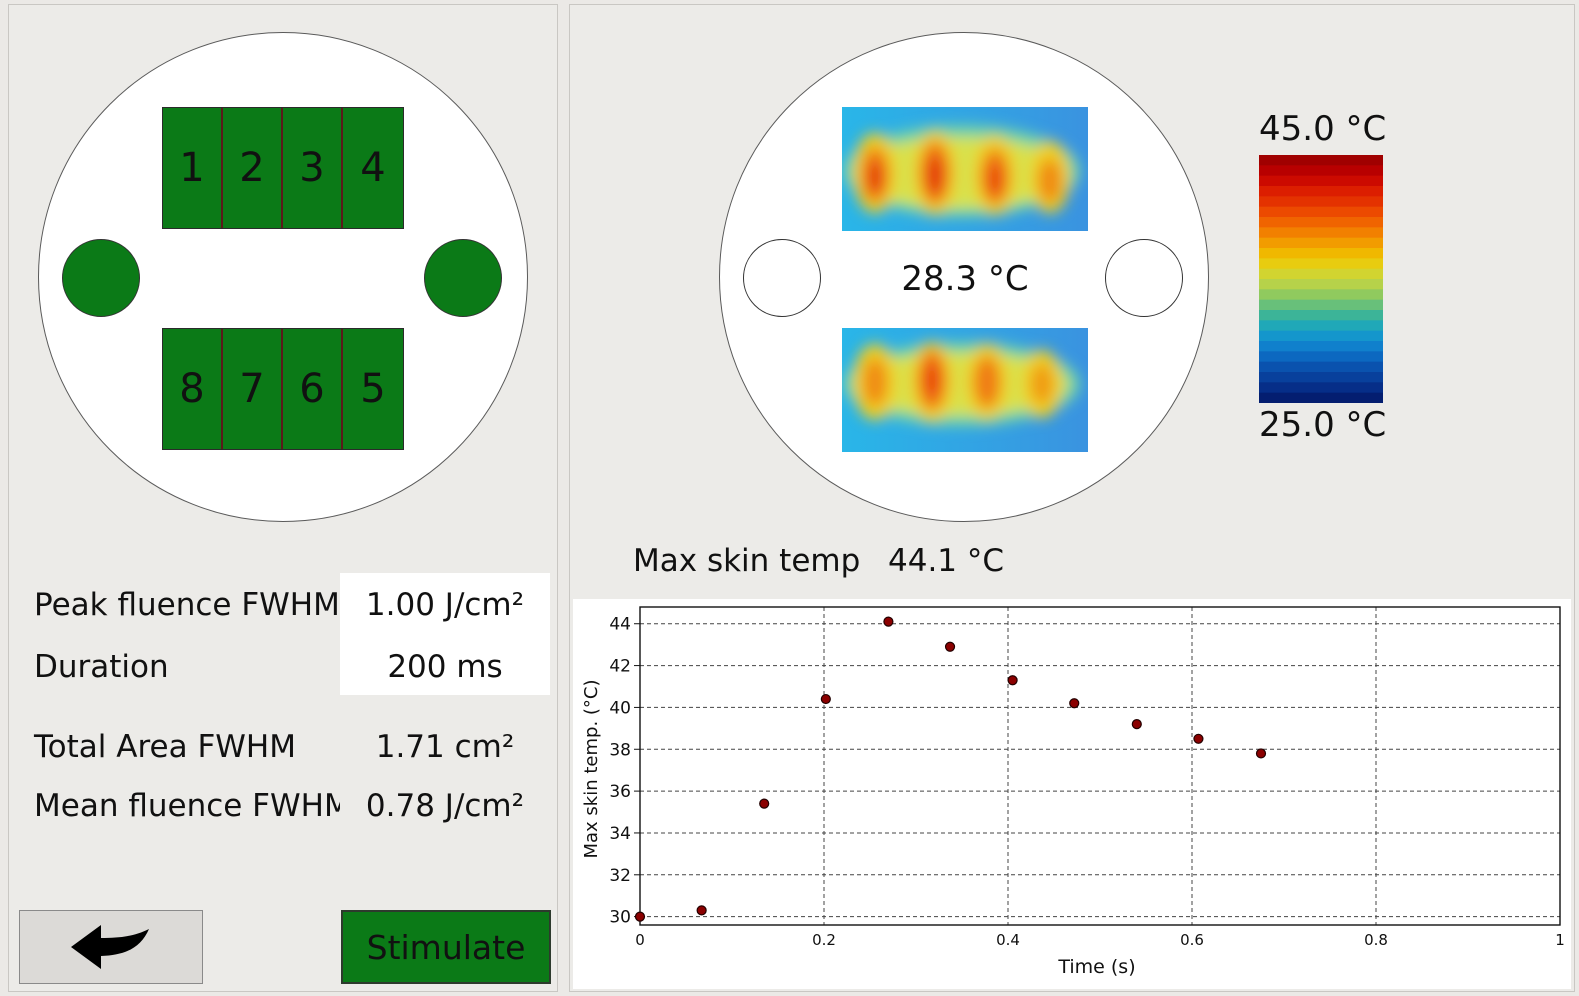  I want to click on total-area-value: 1.71 cm², so click(445, 747).